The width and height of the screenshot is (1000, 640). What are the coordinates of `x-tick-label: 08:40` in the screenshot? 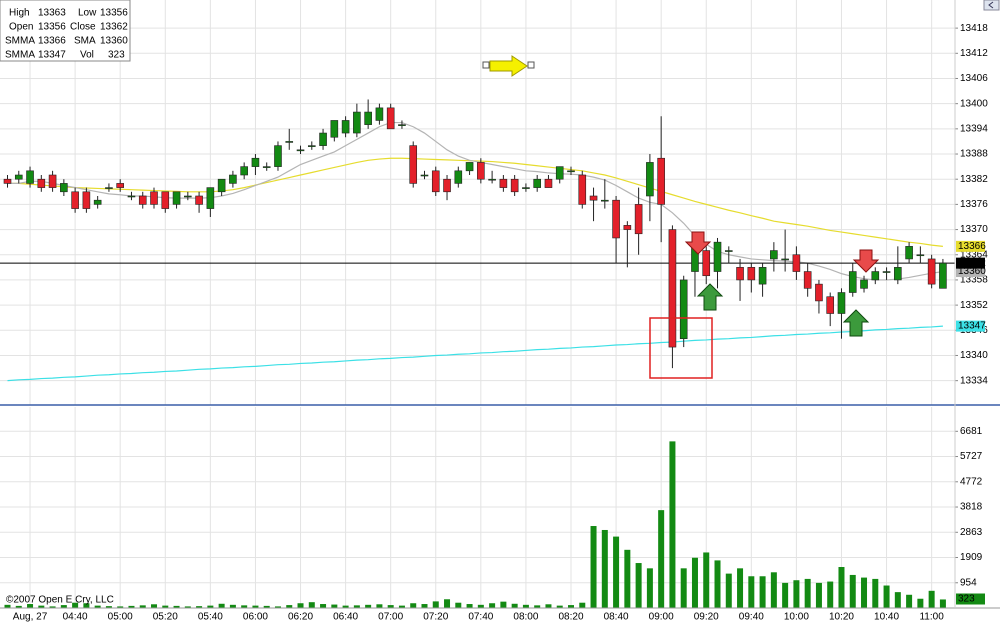 It's located at (616, 617).